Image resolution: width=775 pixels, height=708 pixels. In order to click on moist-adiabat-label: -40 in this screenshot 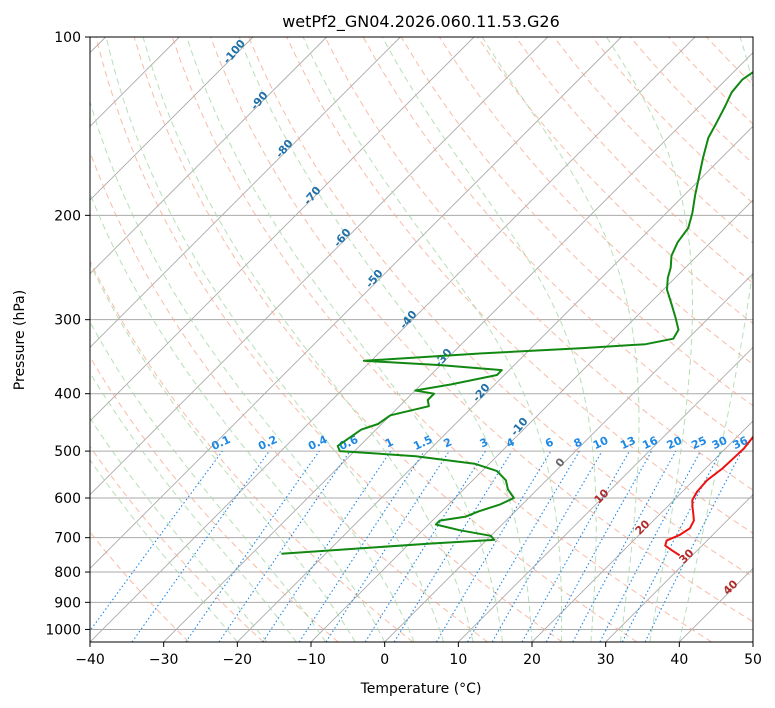, I will do `click(408, 320)`.